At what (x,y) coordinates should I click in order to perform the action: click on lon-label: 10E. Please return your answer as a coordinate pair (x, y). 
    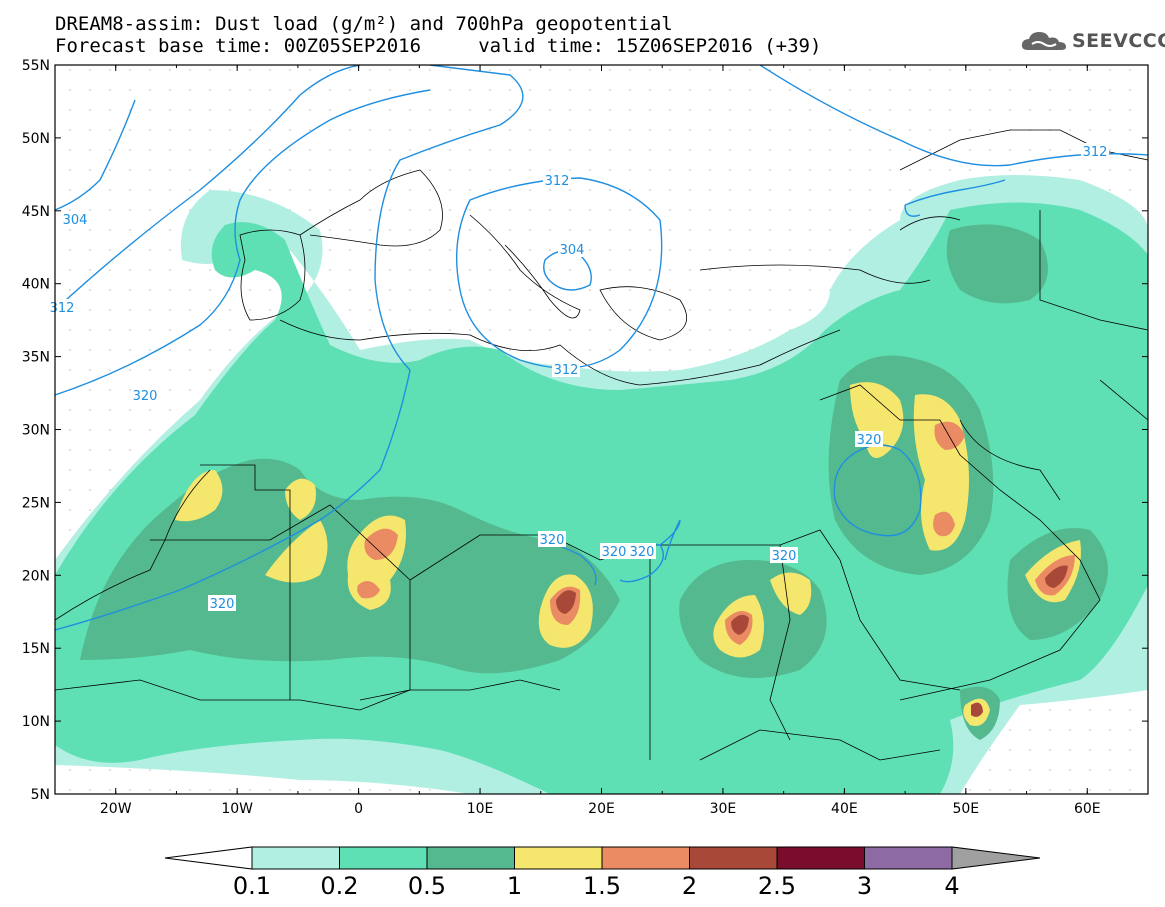
    Looking at the image, I should click on (480, 809).